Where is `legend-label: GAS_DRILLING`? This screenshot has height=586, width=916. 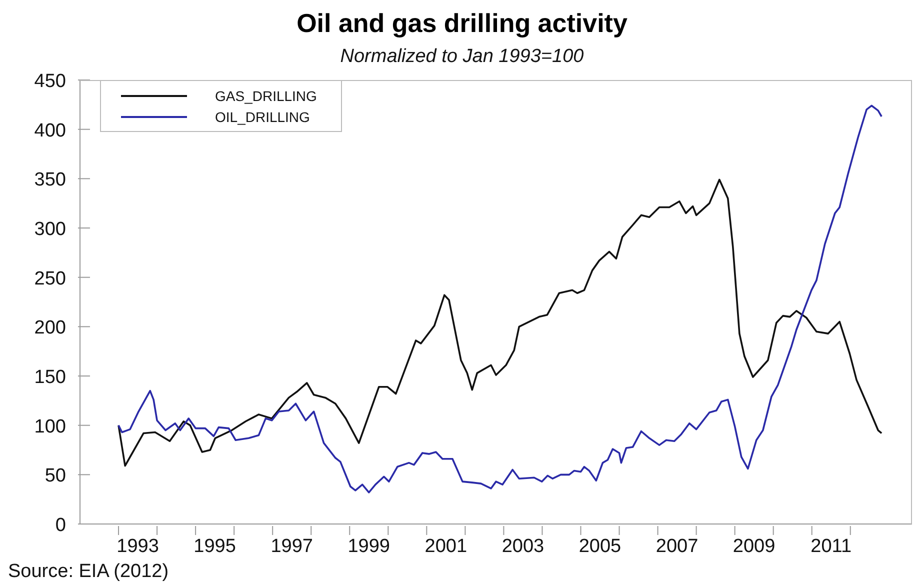
legend-label: GAS_DRILLING is located at coordinates (266, 96).